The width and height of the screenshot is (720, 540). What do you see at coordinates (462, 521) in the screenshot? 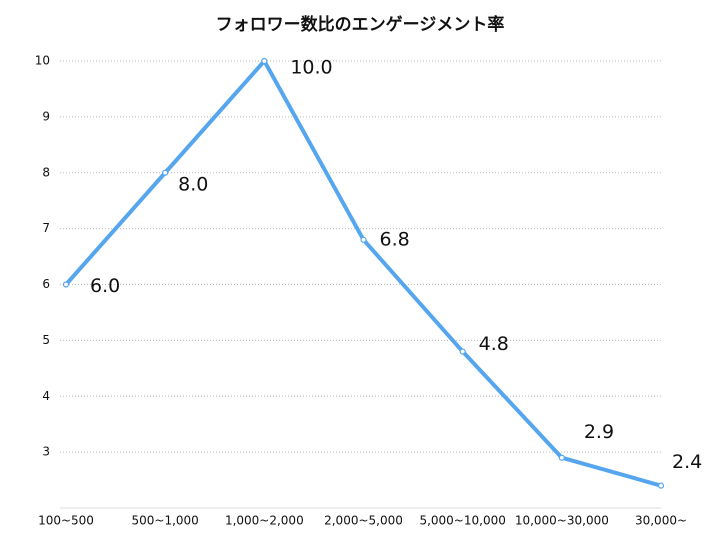
I see `x-tick-label: 5,000~10,000` at bounding box center [462, 521].